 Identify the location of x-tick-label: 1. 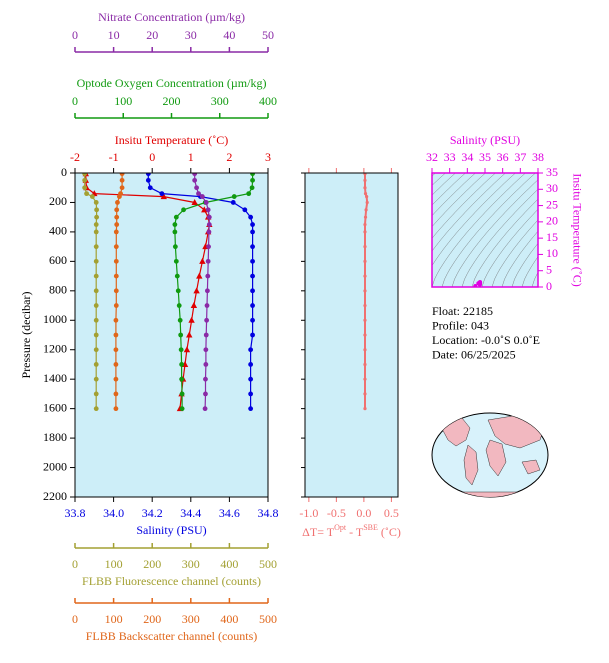
(191, 157).